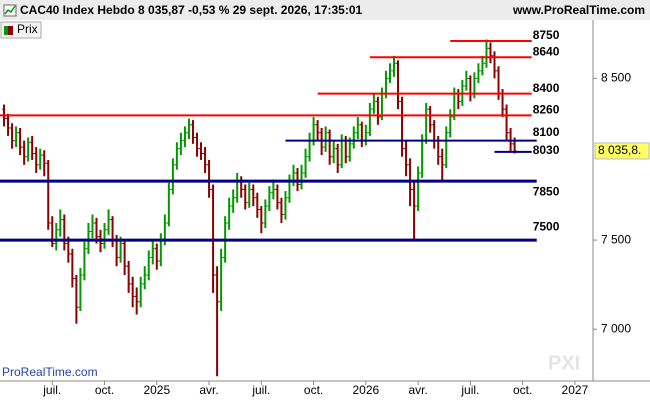 Image resolution: width=650 pixels, height=400 pixels. I want to click on header-bar, so click(325, 10).